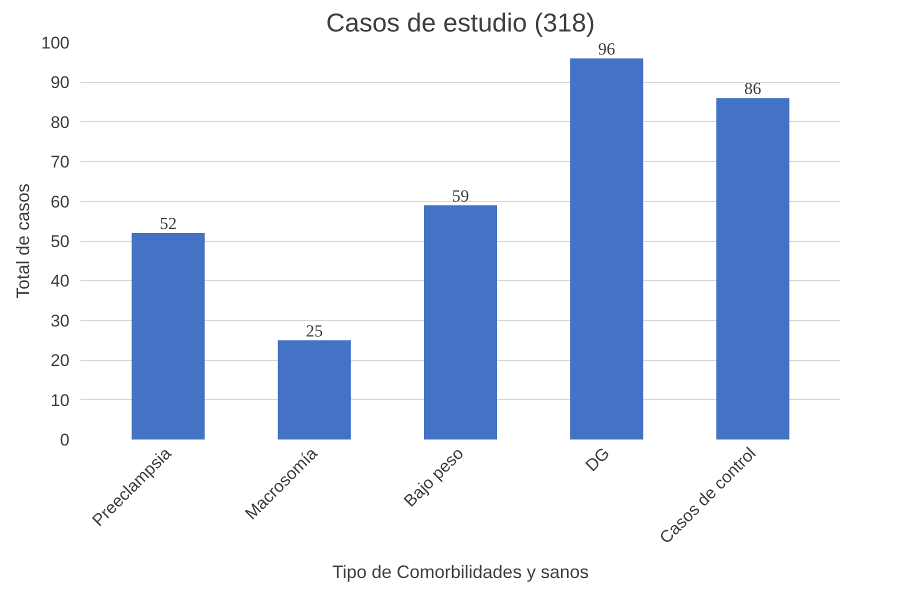 This screenshot has width=912, height=596. What do you see at coordinates (314, 330) in the screenshot?
I see `data-label: 25` at bounding box center [314, 330].